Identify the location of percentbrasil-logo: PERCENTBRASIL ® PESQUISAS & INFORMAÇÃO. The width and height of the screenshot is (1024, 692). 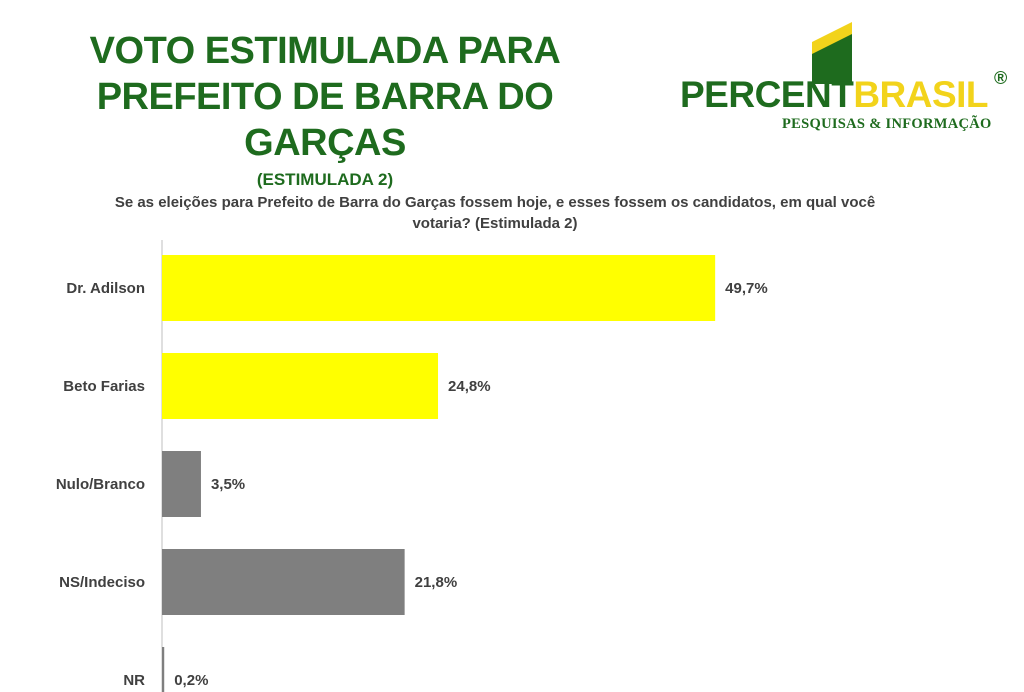
(848, 78).